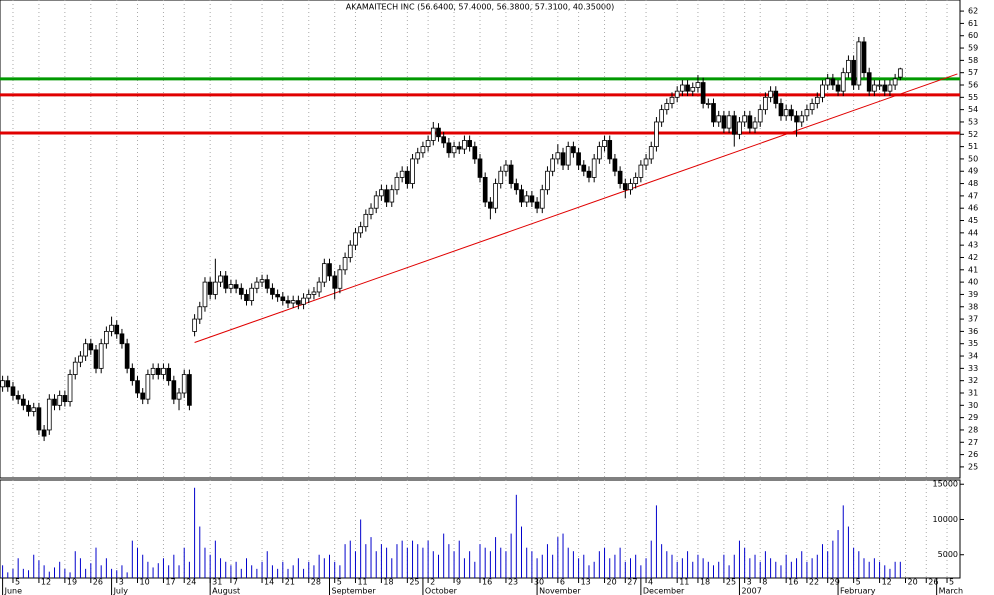 The height and width of the screenshot is (595, 994). Describe the element at coordinates (432, 582) in the screenshot. I see `x-tick-label: 2` at that location.